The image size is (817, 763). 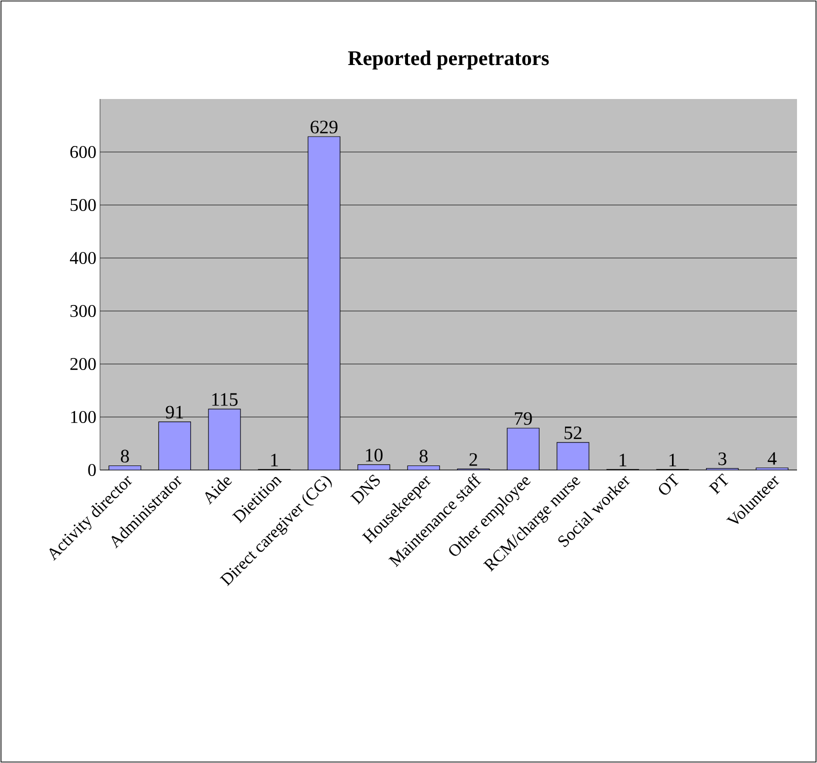 What do you see at coordinates (218, 491) in the screenshot?
I see `x-tick-label: Aide` at bounding box center [218, 491].